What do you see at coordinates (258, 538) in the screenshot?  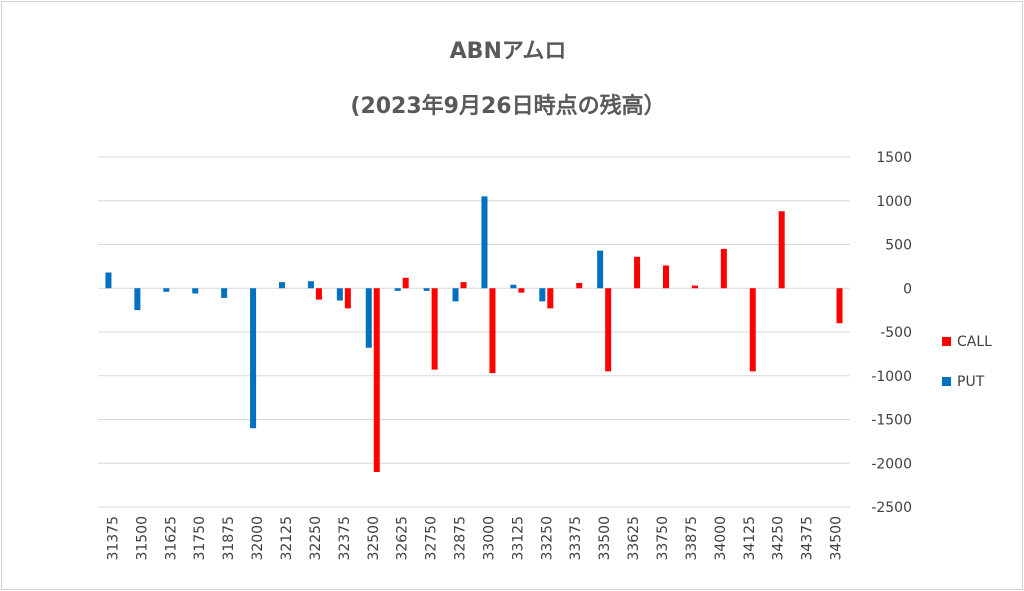 I see `x-tick-label: 32000` at bounding box center [258, 538].